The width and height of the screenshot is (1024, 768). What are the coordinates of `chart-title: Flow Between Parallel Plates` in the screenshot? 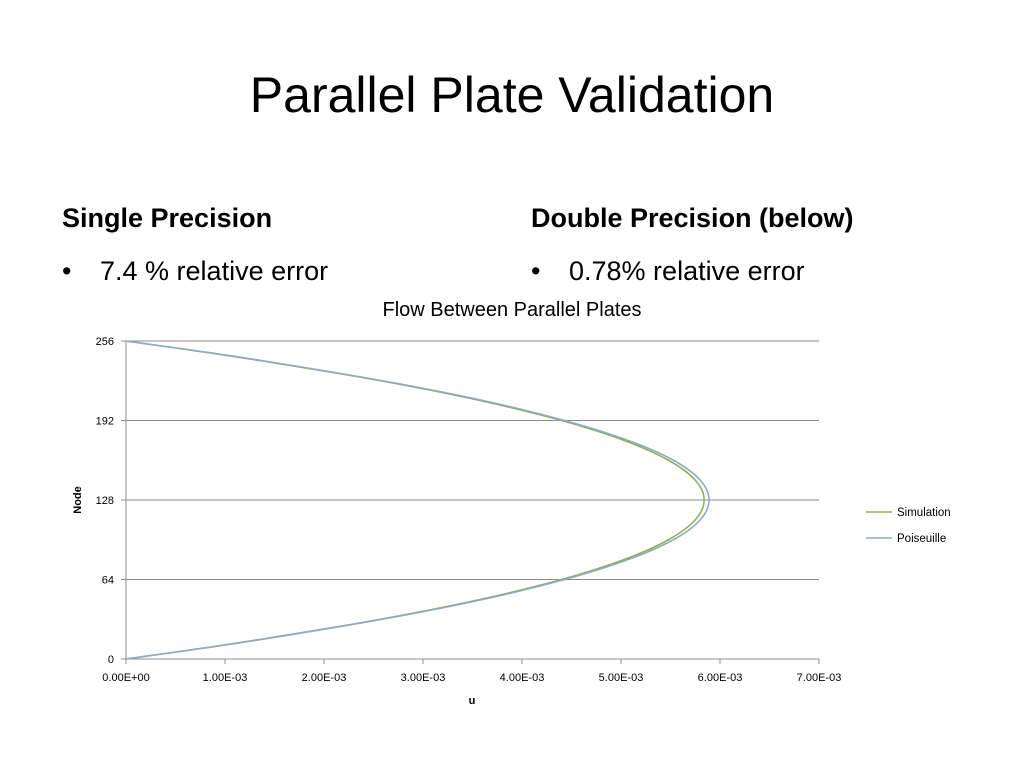 It's located at (511, 310).